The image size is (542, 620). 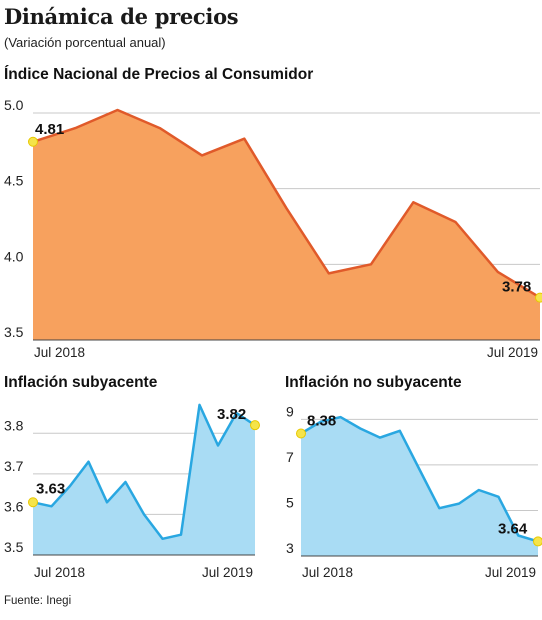 I want to click on no-subyacente-xtick-label: Jul 2019, so click(x=510, y=572).